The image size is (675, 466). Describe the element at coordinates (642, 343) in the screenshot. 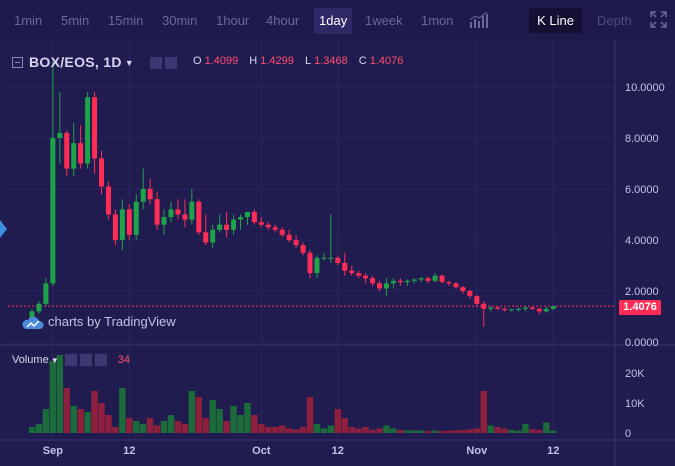

I see `price-tick-label: 0.0000` at that location.